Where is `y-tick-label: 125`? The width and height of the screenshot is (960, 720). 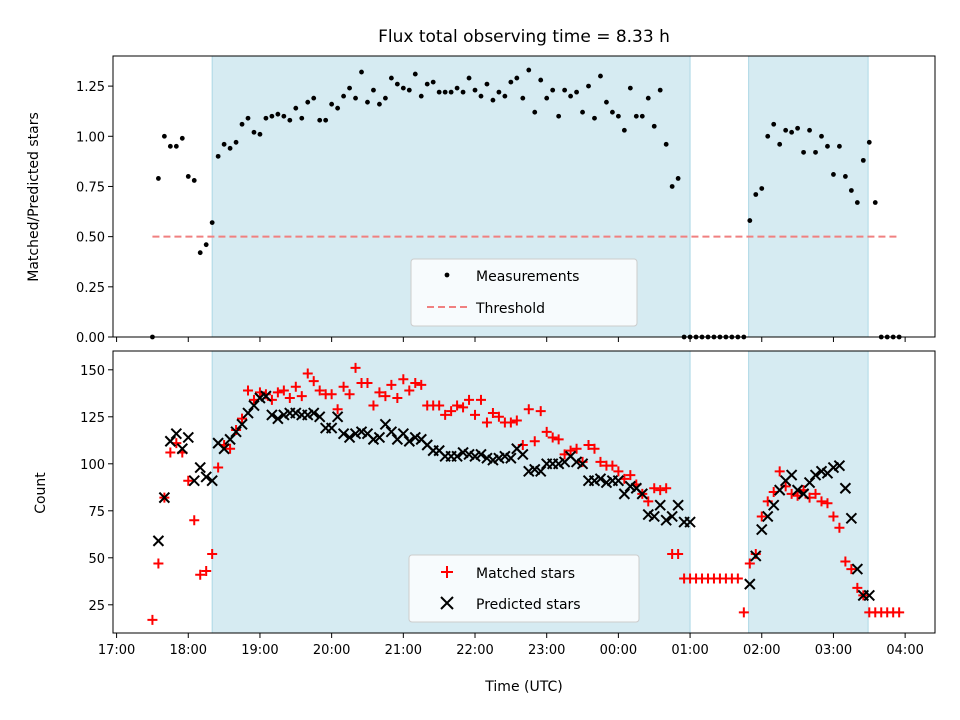
y-tick-label: 125 is located at coordinates (92, 418).